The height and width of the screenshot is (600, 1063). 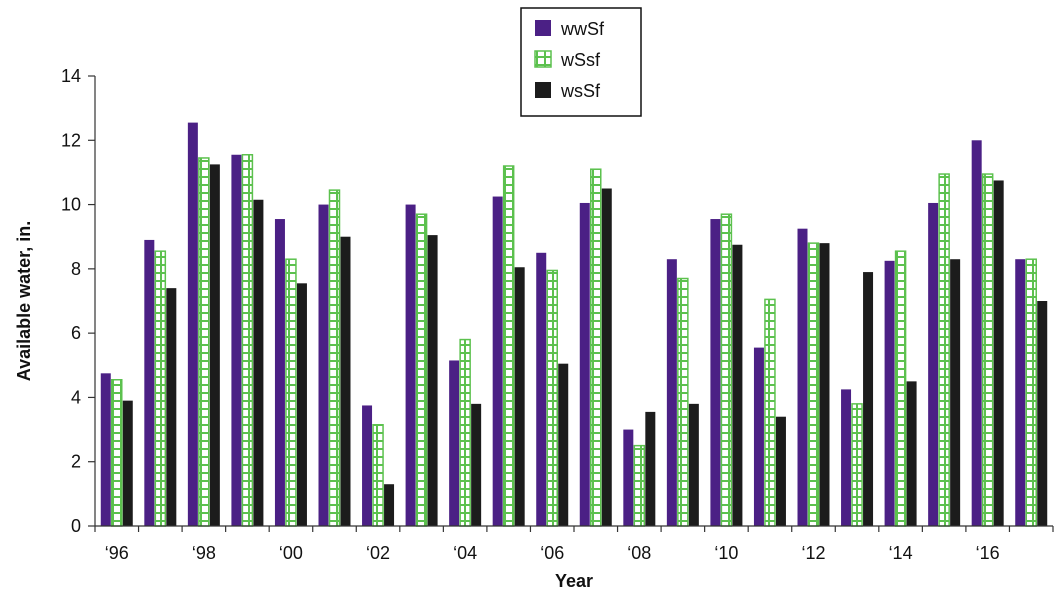 What do you see at coordinates (454, 443) in the screenshot?
I see `bar-wwSf-2004` at bounding box center [454, 443].